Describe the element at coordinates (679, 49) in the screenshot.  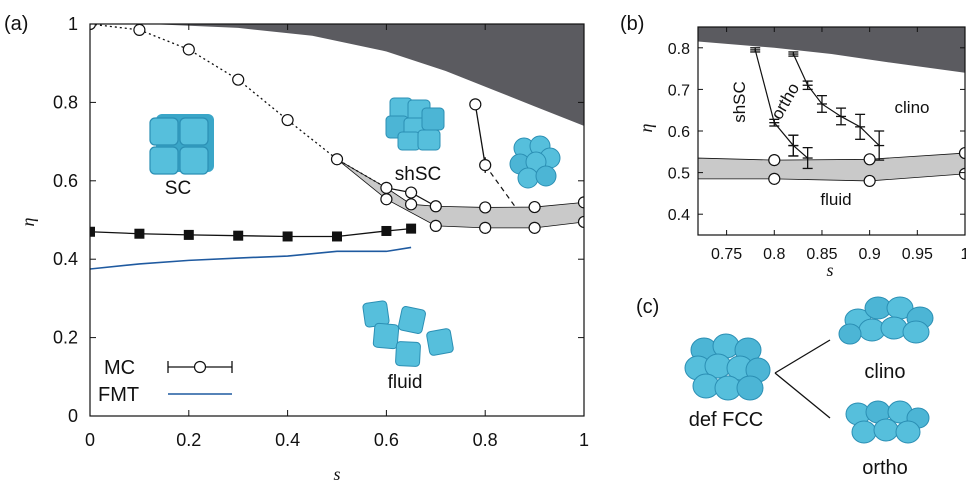
I see `y-tick-label-b: 0.8` at that location.